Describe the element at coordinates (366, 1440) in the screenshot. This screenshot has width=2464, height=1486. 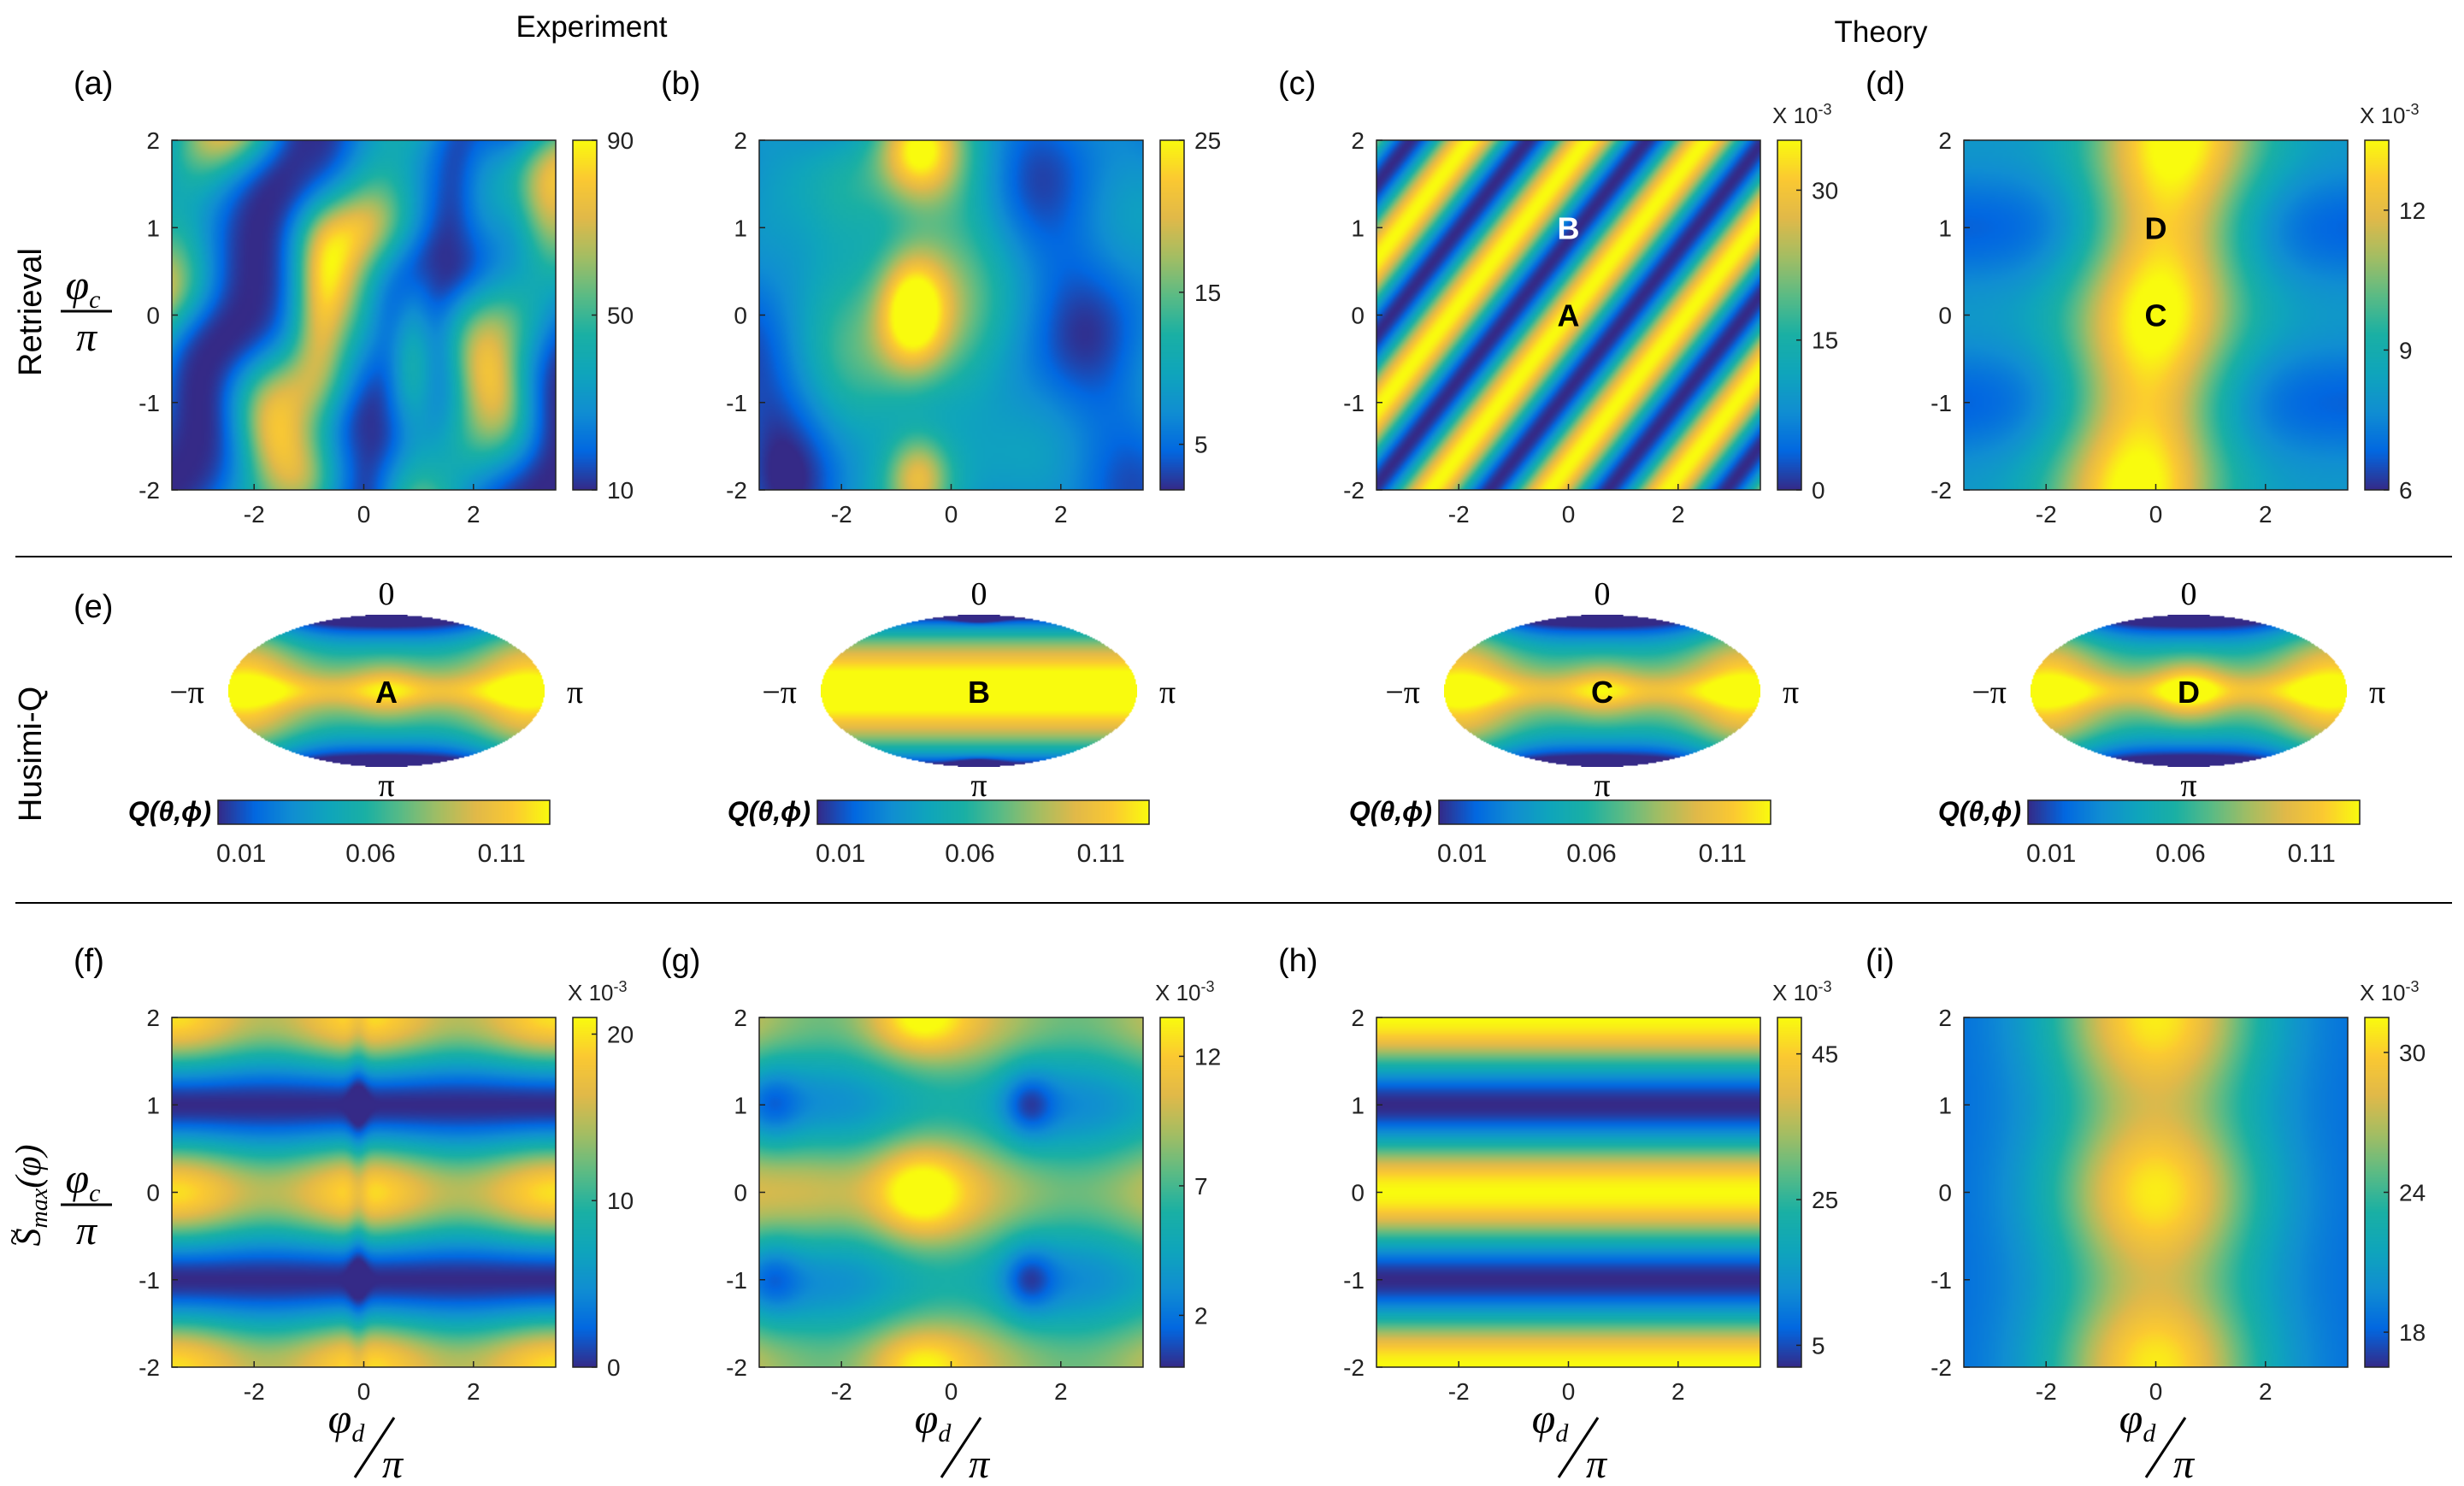
I see `xlabel-phi-d-f: φdπ` at that location.